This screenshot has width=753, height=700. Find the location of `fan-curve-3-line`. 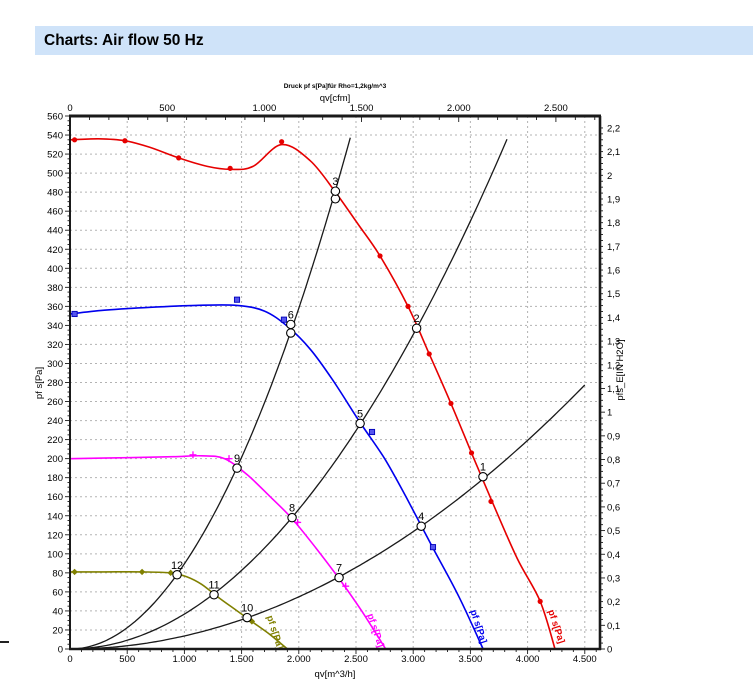

fan-curve-3-line is located at coordinates (228, 552).